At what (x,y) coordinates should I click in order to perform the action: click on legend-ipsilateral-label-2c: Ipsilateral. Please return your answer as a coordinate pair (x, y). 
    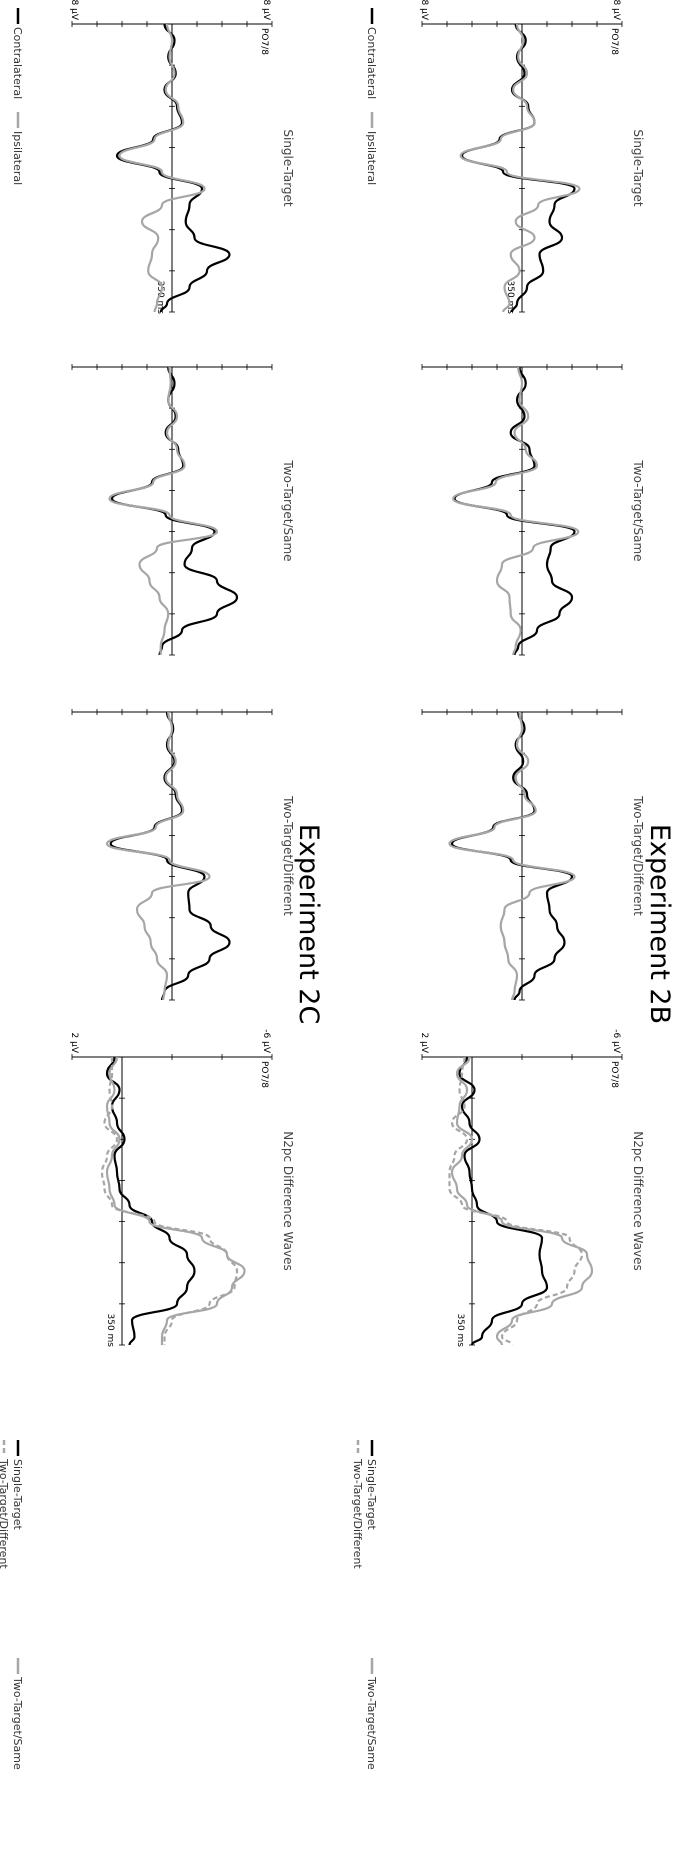
    Looking at the image, I should click on (17, 158).